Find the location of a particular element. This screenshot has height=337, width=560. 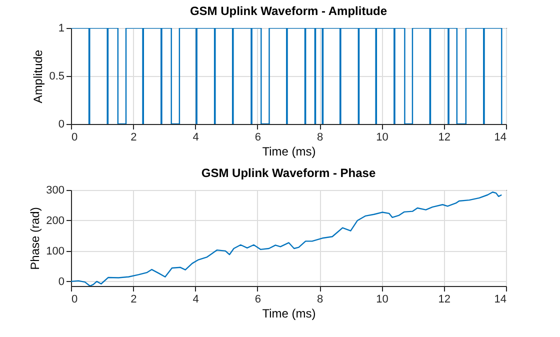

y-tick-label: 0.5 is located at coordinates (56, 76).